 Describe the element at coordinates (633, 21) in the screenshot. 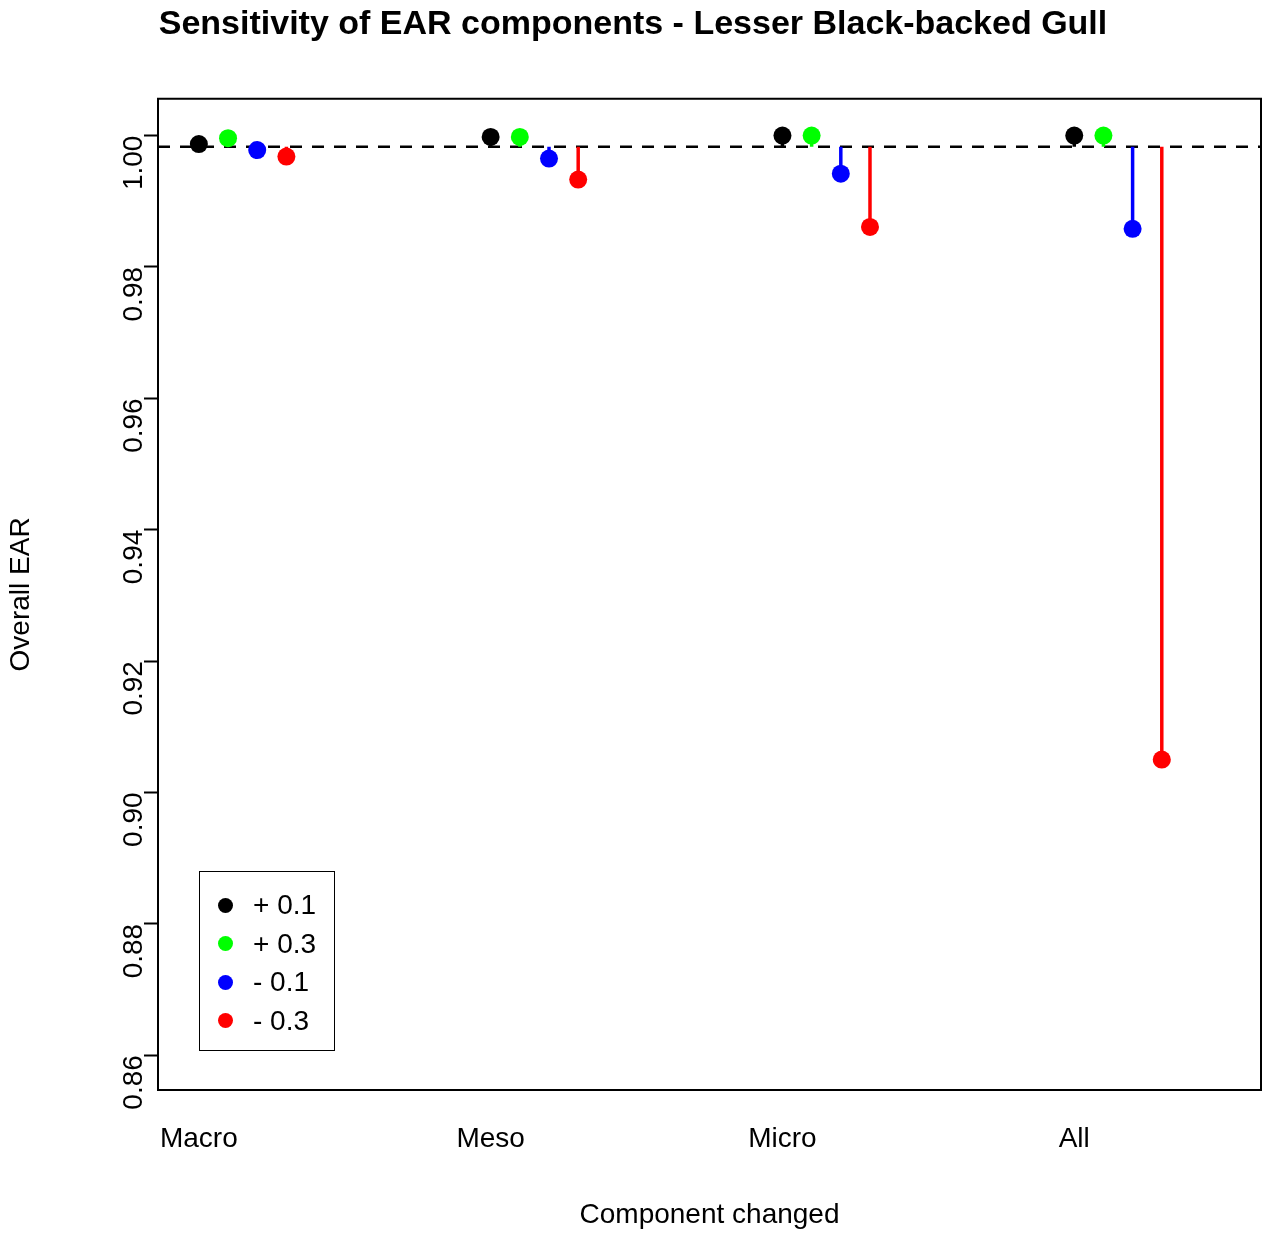

I see `chart-title: Sensitivity of EAR components - Lesser Black-backed Gull` at that location.